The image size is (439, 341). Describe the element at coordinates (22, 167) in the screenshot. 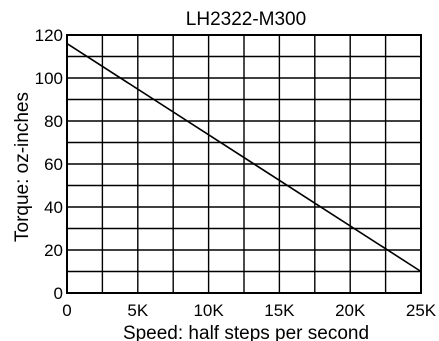

I see `y-axis-label: Torque: oz-inches` at that location.